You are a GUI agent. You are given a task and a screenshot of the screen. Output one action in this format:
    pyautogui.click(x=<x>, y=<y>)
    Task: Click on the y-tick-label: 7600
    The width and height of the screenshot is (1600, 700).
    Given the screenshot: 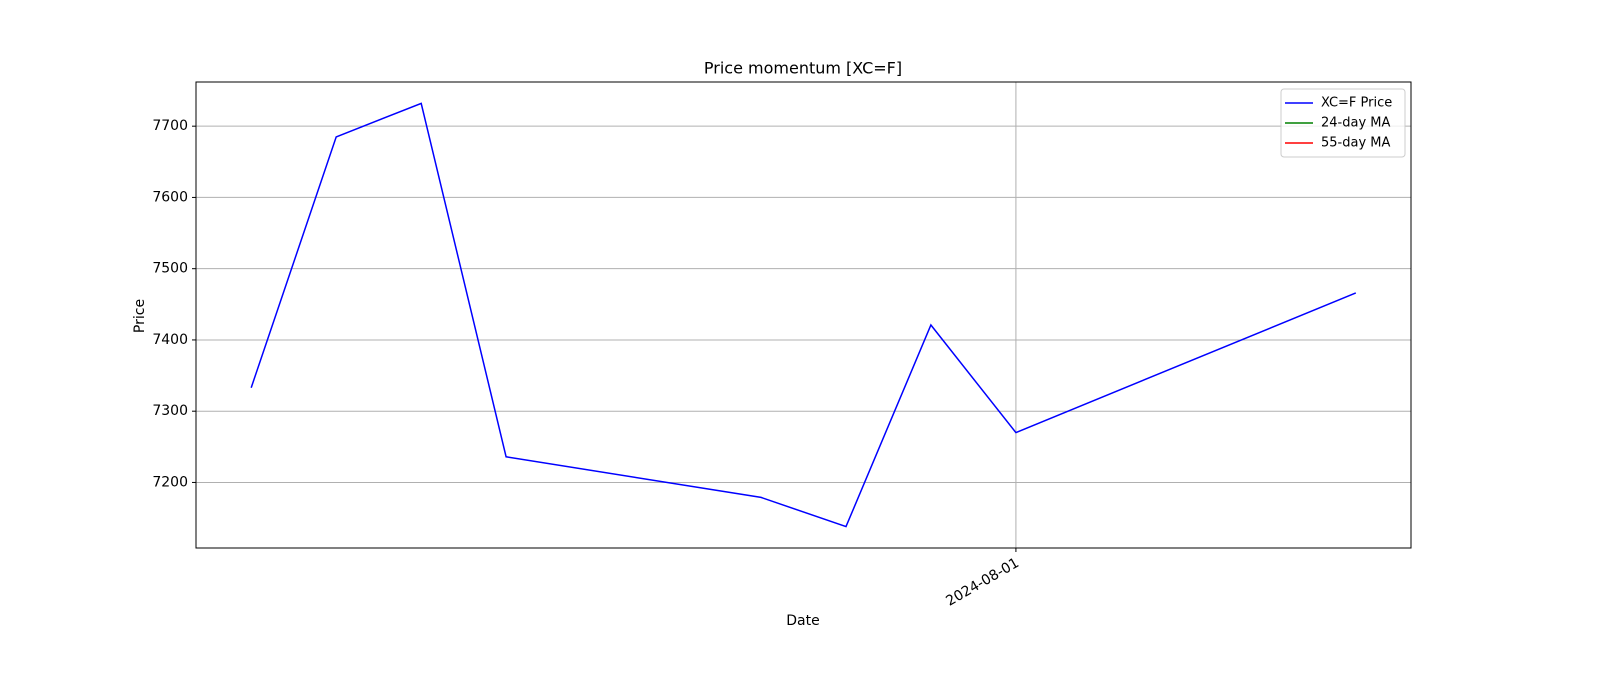 What is the action you would take?
    pyautogui.click(x=170, y=197)
    